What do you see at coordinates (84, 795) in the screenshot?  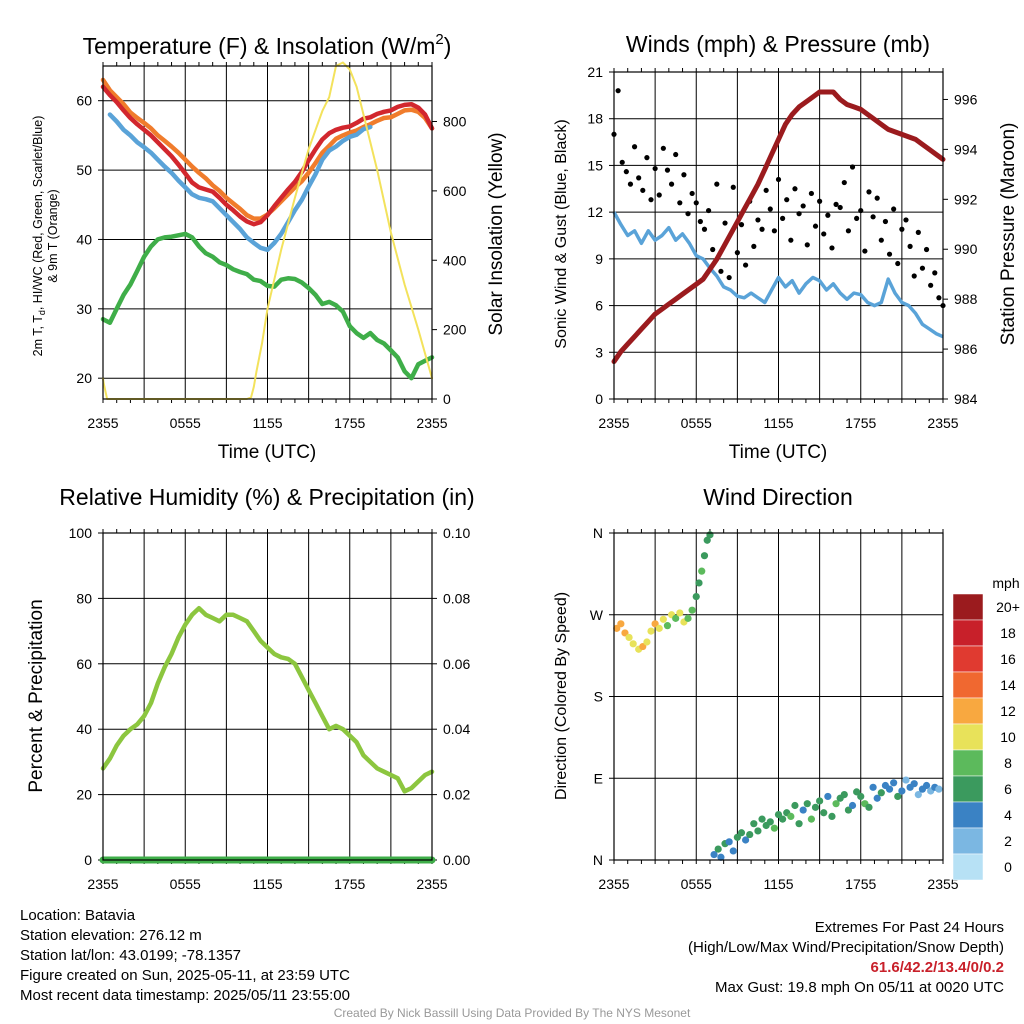 I see `rh-ytick-label: 20` at bounding box center [84, 795].